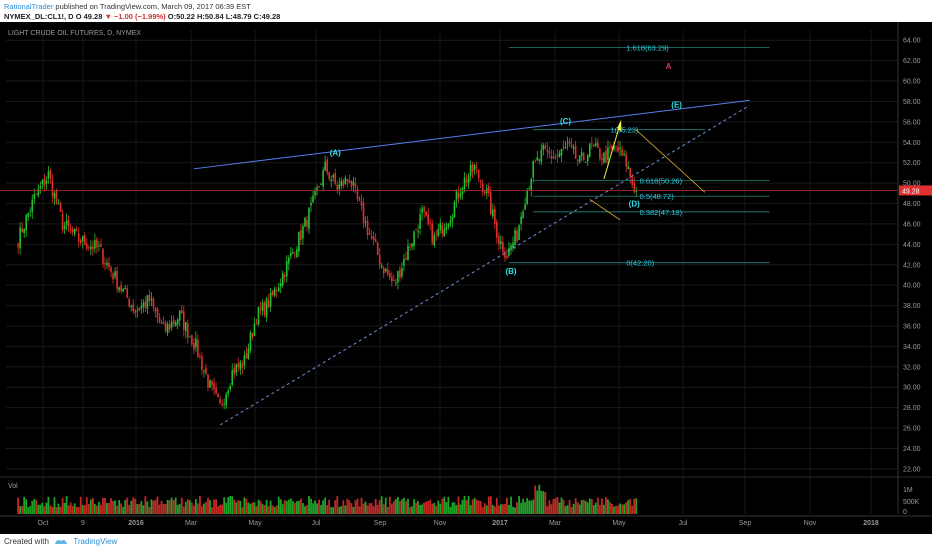  What do you see at coordinates (624, 130) in the screenshot?
I see `fib-level-label: 1(55.23)` at bounding box center [624, 130].